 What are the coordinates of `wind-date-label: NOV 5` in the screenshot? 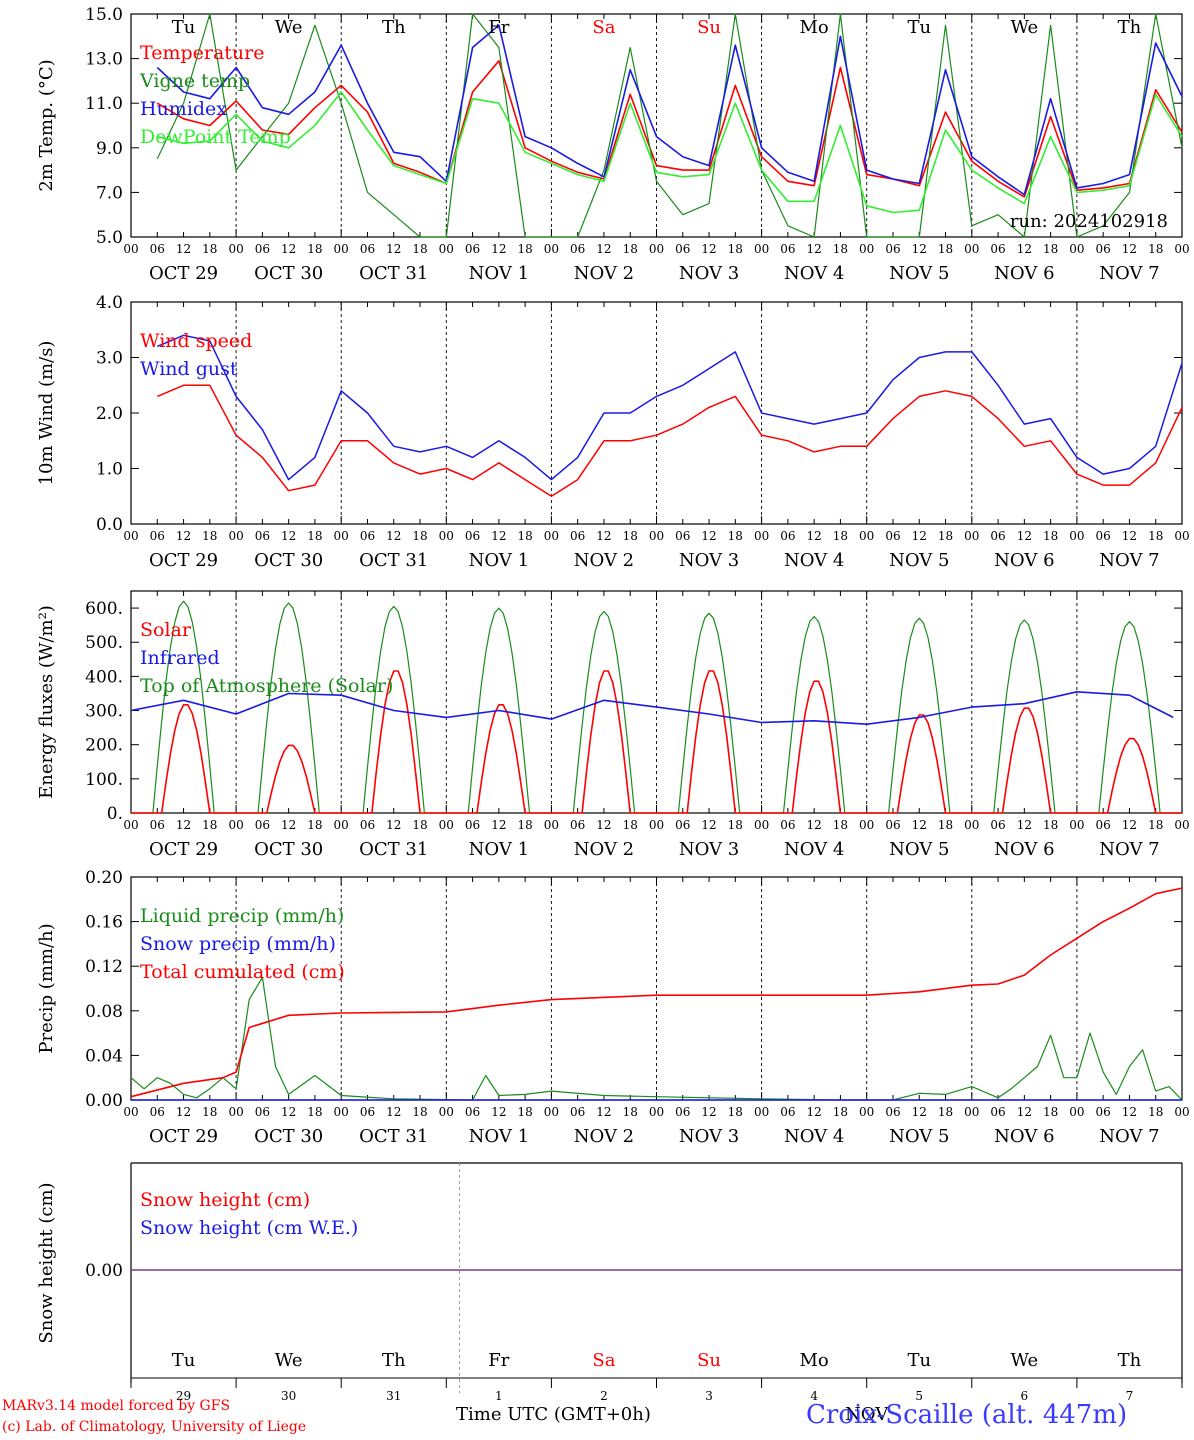 It's located at (919, 560).